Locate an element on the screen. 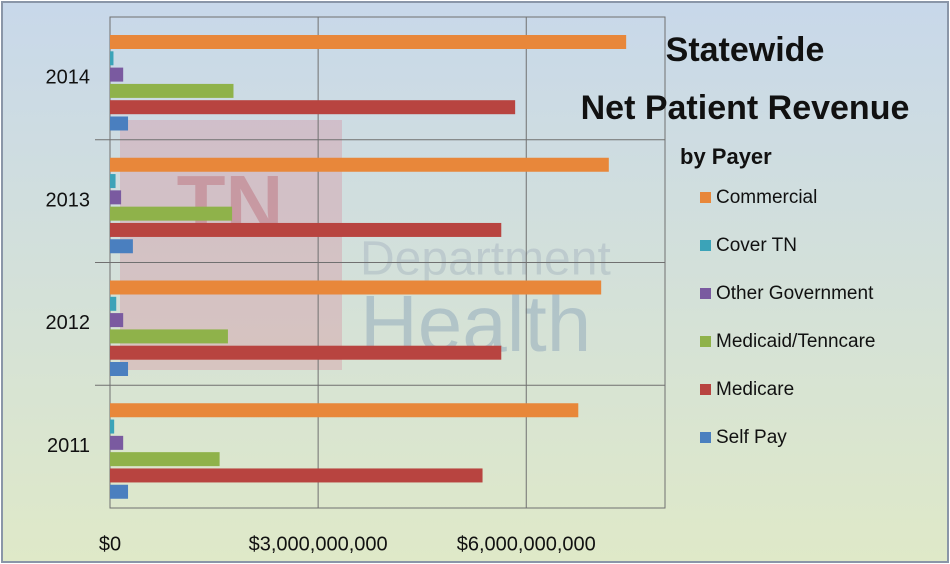 This screenshot has width=950, height=564. chart-title: Statewide is located at coordinates (745, 50).